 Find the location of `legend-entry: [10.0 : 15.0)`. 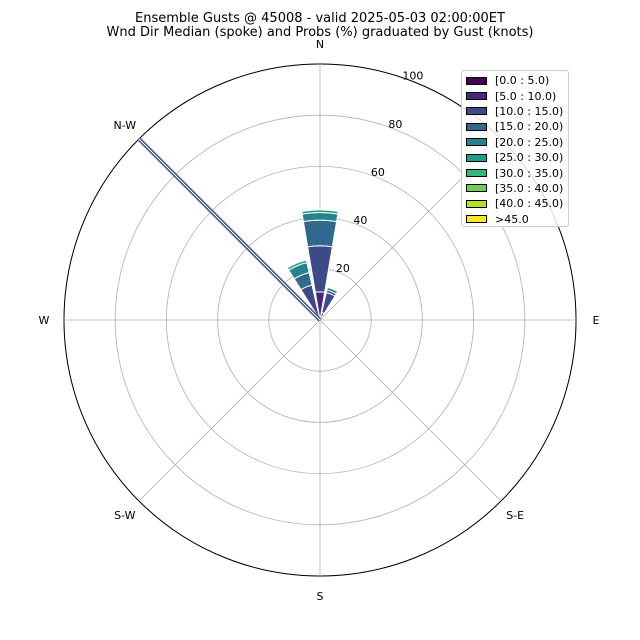

legend-entry: [10.0 : 15.0) is located at coordinates (517, 111).